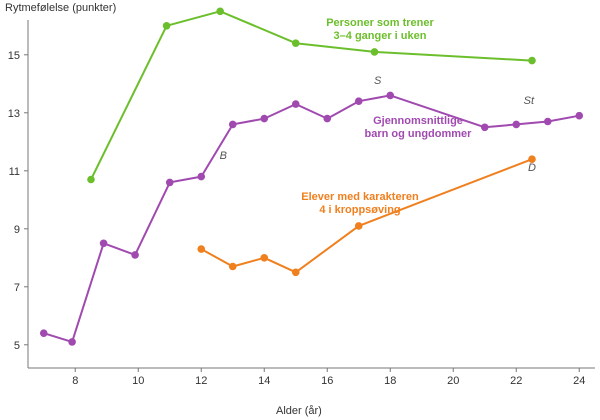 This screenshot has height=420, width=600. Describe the element at coordinates (201, 381) in the screenshot. I see `x-tick-label-12: 12` at that location.